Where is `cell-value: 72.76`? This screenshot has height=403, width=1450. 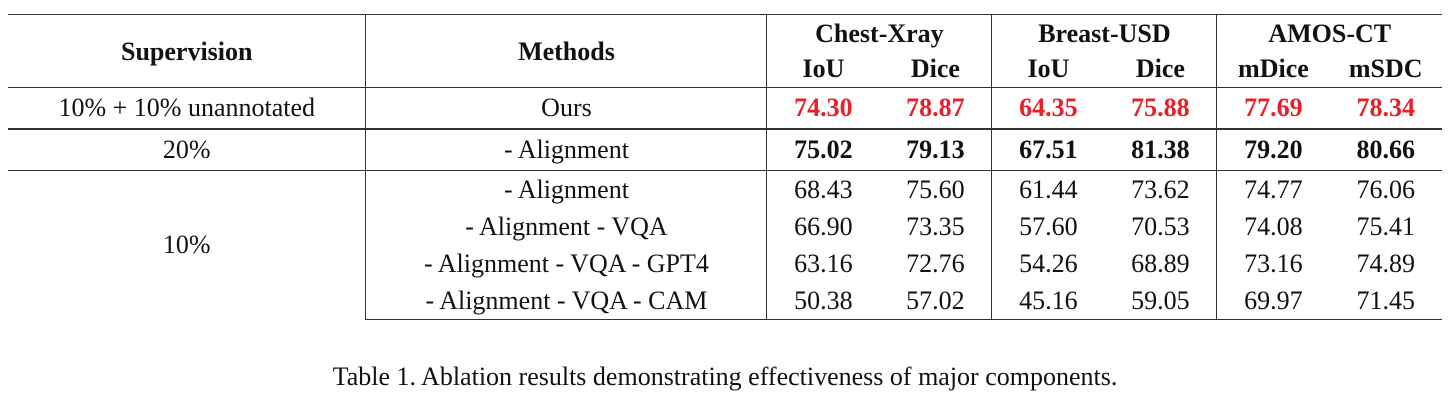 cell-value: 72.76 is located at coordinates (936, 263).